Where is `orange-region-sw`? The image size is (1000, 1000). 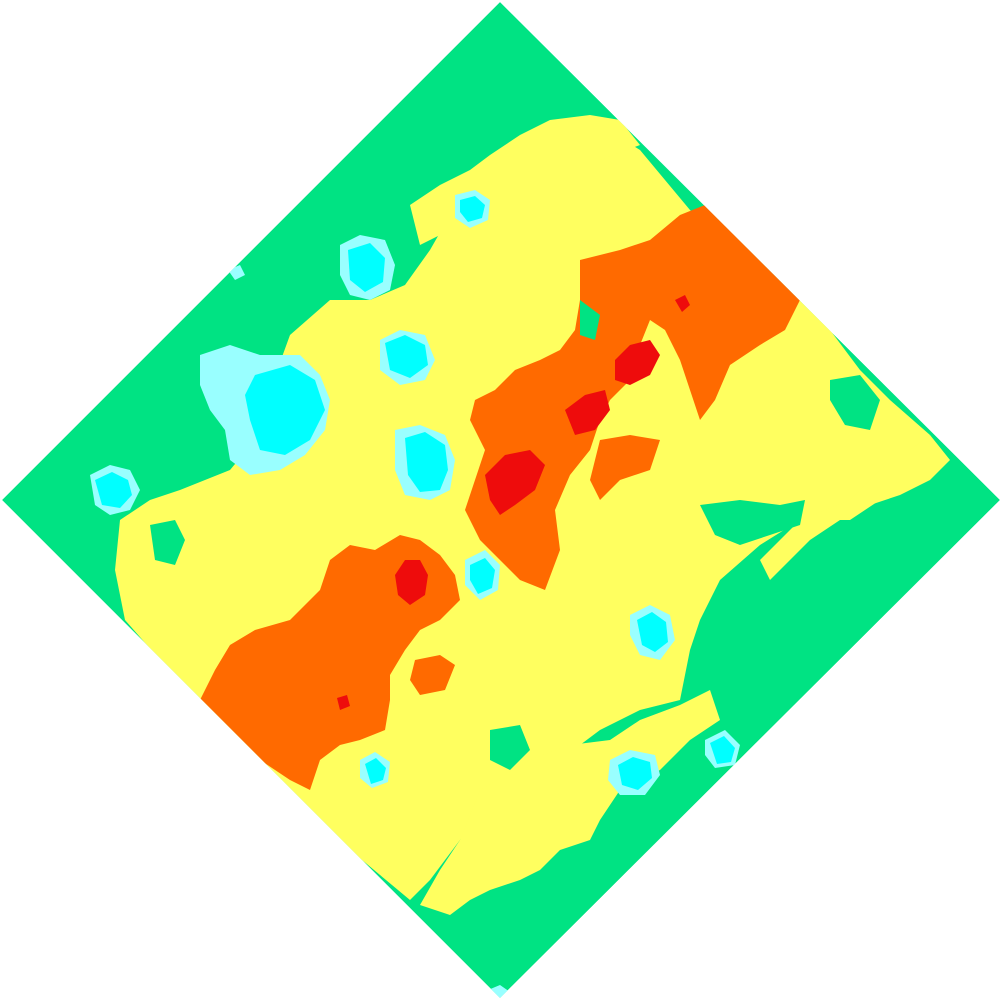 orange-region-sw is located at coordinates (330, 662).